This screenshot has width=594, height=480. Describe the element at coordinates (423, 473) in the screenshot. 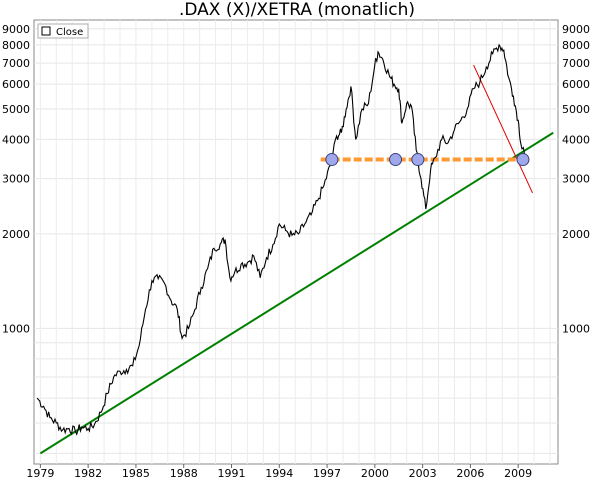

I see `x-tick-label: 2003` at that location.